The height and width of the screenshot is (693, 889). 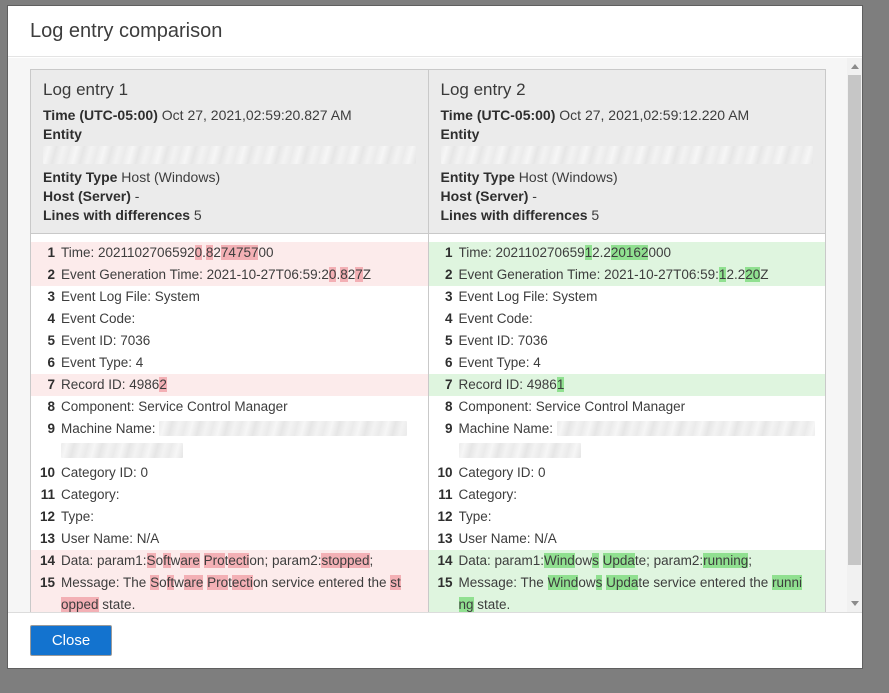 What do you see at coordinates (242, 582) in the screenshot?
I see `diff-highlight: ecti` at bounding box center [242, 582].